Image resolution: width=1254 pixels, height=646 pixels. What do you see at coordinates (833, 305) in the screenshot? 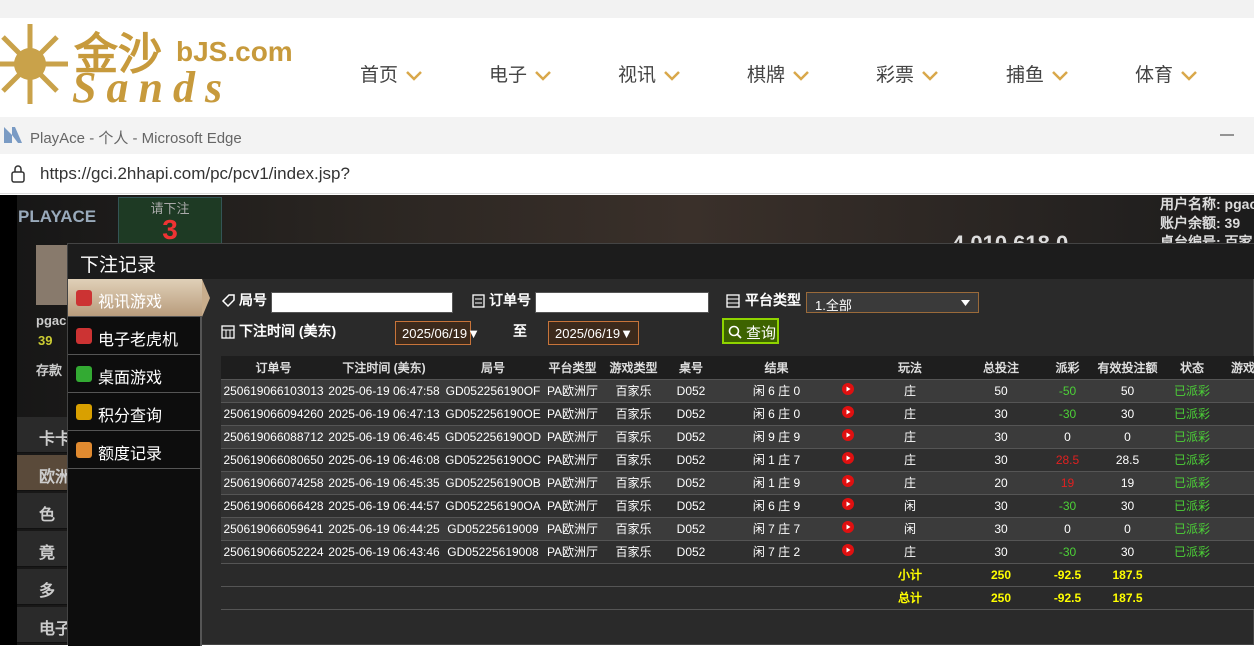
I see `platform-value: 1.全部` at bounding box center [833, 305].